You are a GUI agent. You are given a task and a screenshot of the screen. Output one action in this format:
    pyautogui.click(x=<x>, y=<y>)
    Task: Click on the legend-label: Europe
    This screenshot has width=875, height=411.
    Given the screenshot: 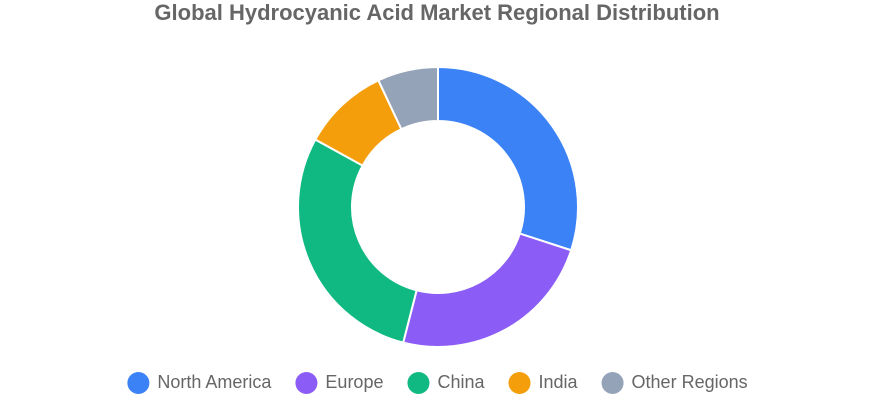 What is the action you would take?
    pyautogui.click(x=354, y=382)
    